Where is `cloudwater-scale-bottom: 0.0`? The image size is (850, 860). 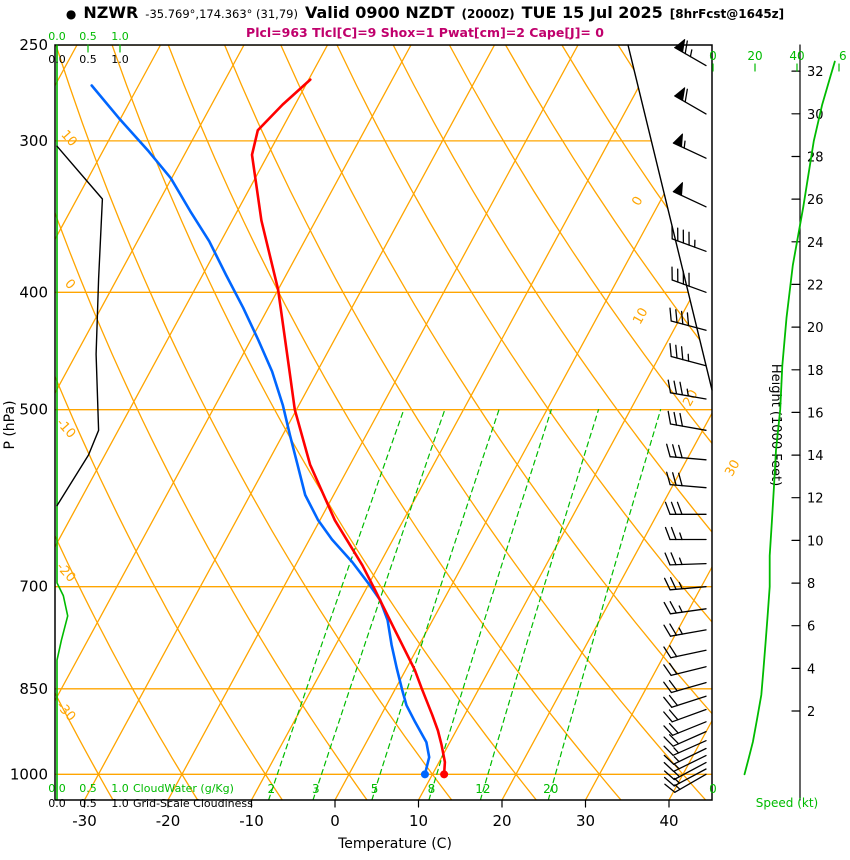 cloudwater-scale-bottom: 0.0 is located at coordinates (57, 788).